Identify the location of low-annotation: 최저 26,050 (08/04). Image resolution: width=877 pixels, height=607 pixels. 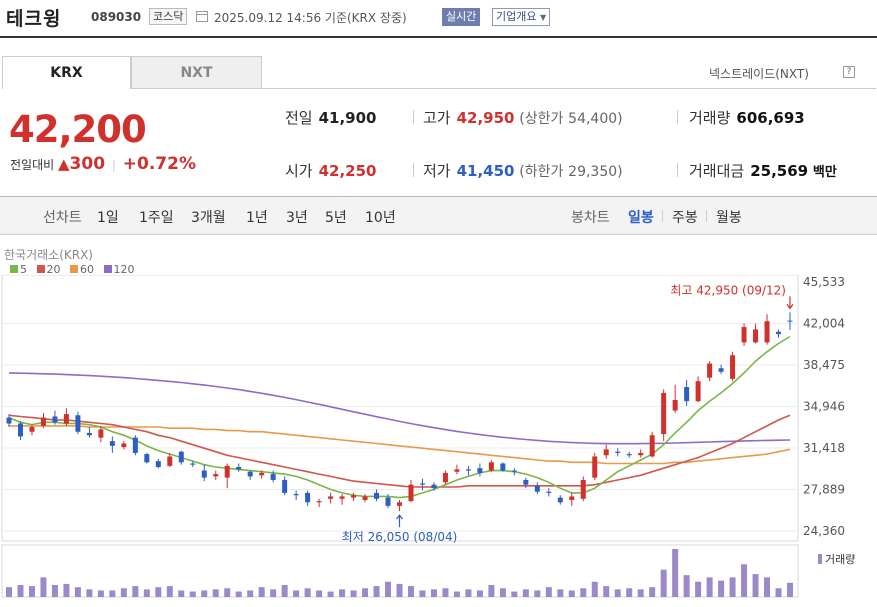
(400, 537).